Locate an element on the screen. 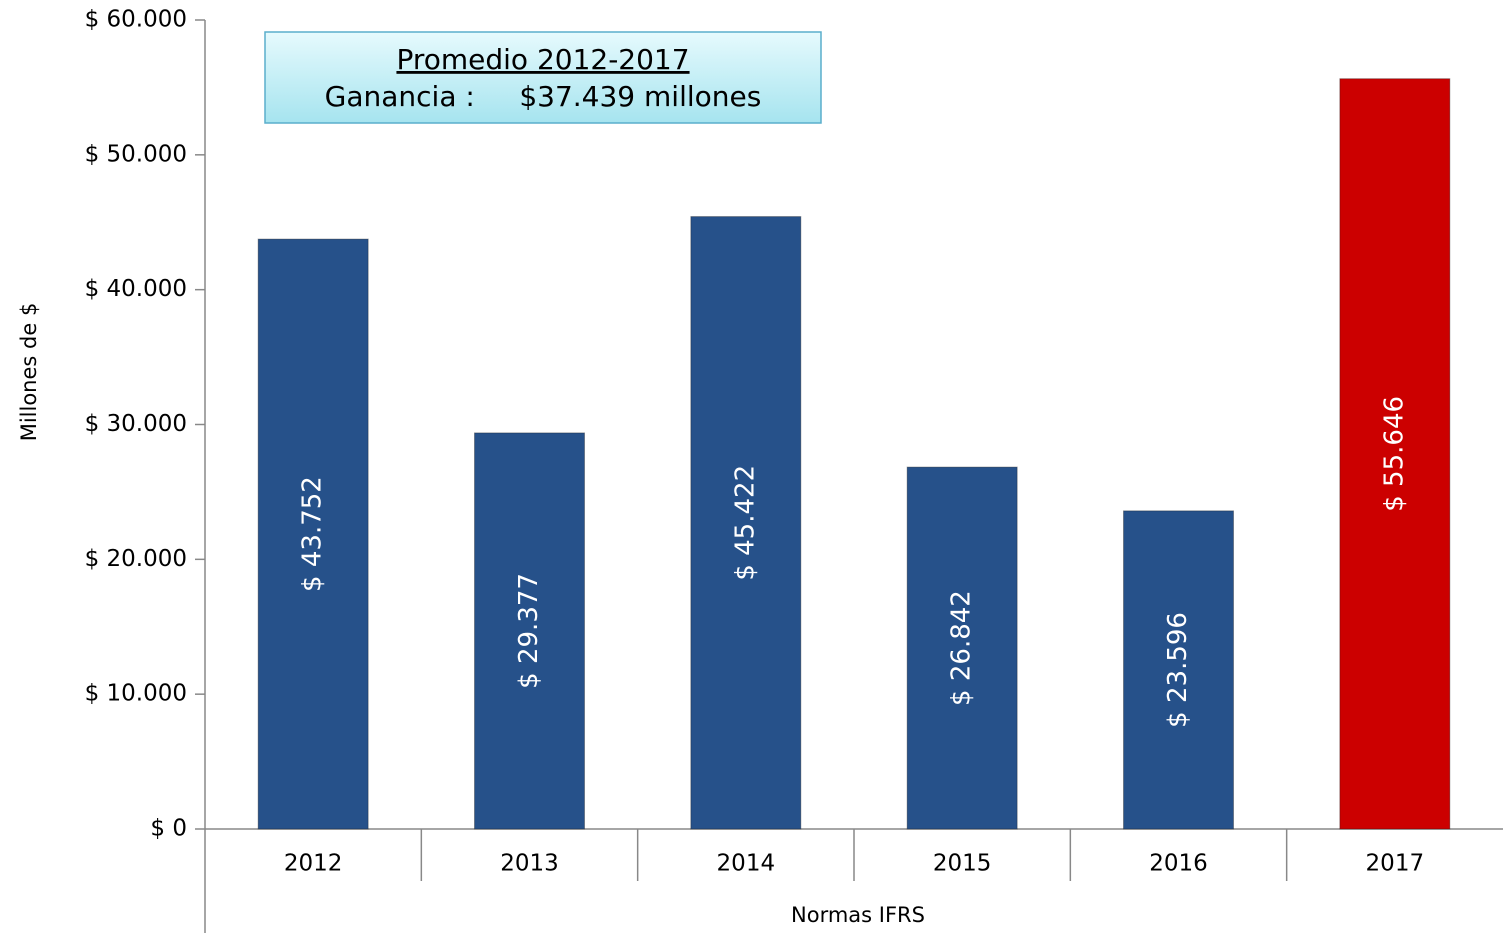 The width and height of the screenshot is (1503, 933). annotation-title: Promedio 2012-2017 is located at coordinates (542, 59).